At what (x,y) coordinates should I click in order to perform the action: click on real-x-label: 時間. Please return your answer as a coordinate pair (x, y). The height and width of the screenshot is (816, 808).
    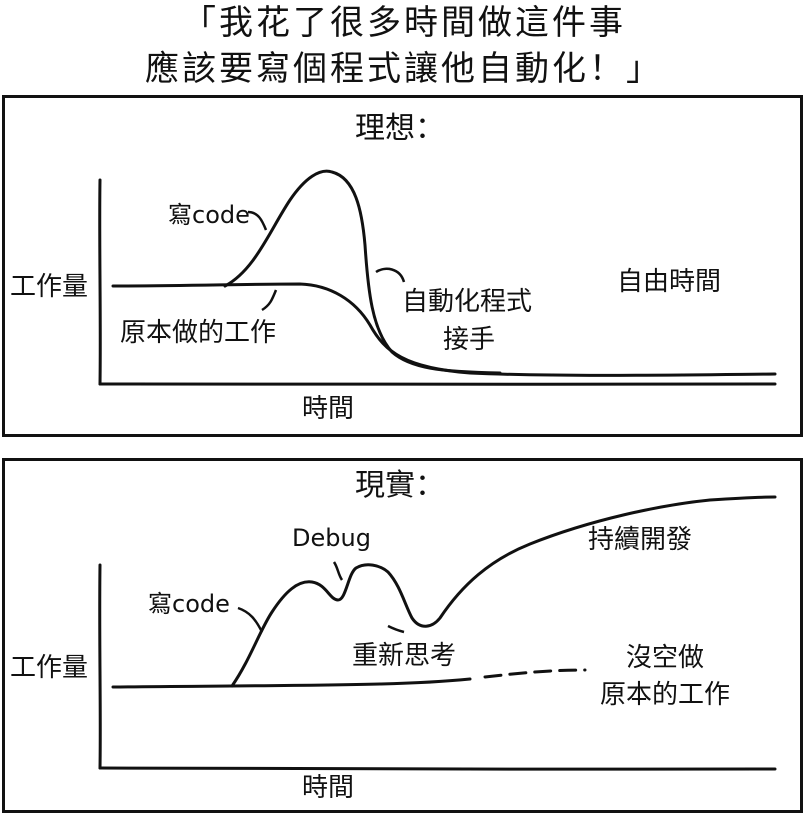
    Looking at the image, I should click on (328, 788).